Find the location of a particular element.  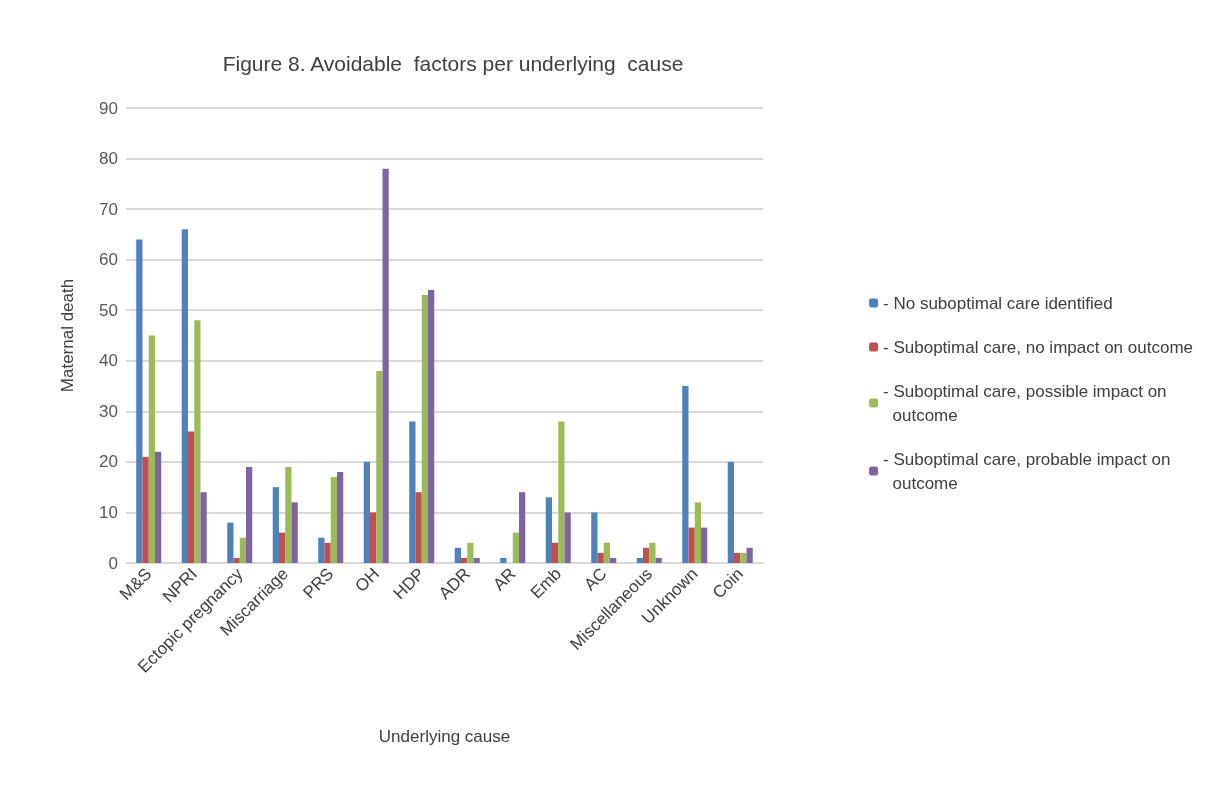

y-tick-label: 80 is located at coordinates (108, 159).